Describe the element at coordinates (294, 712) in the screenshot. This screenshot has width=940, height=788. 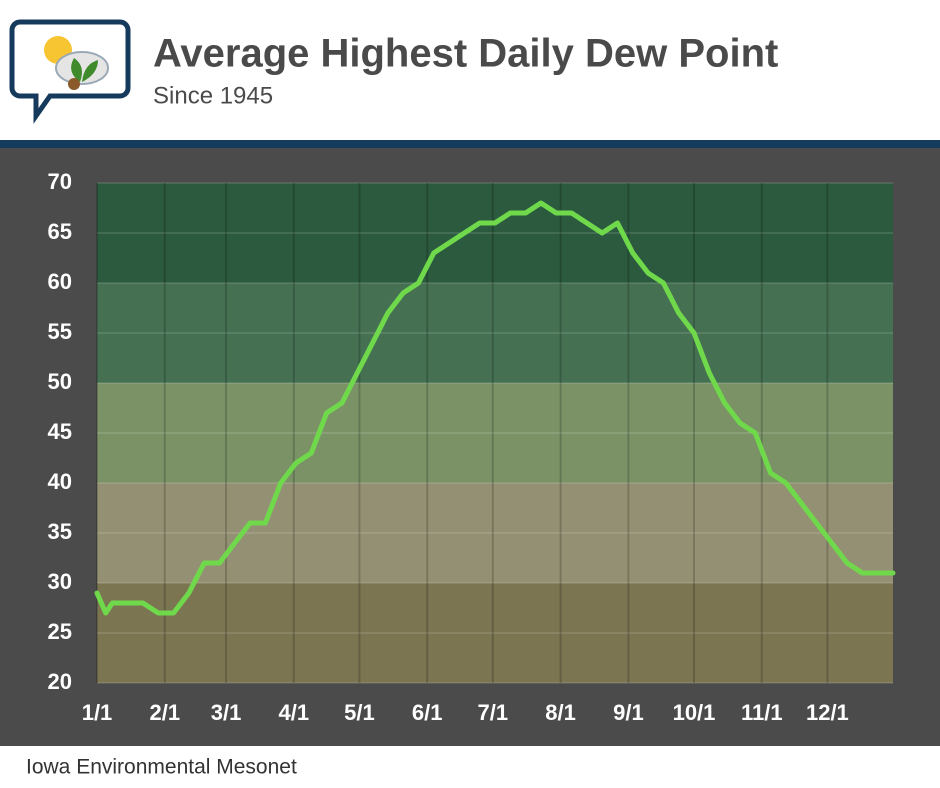
I see `x-tick-label: 4/1` at that location.